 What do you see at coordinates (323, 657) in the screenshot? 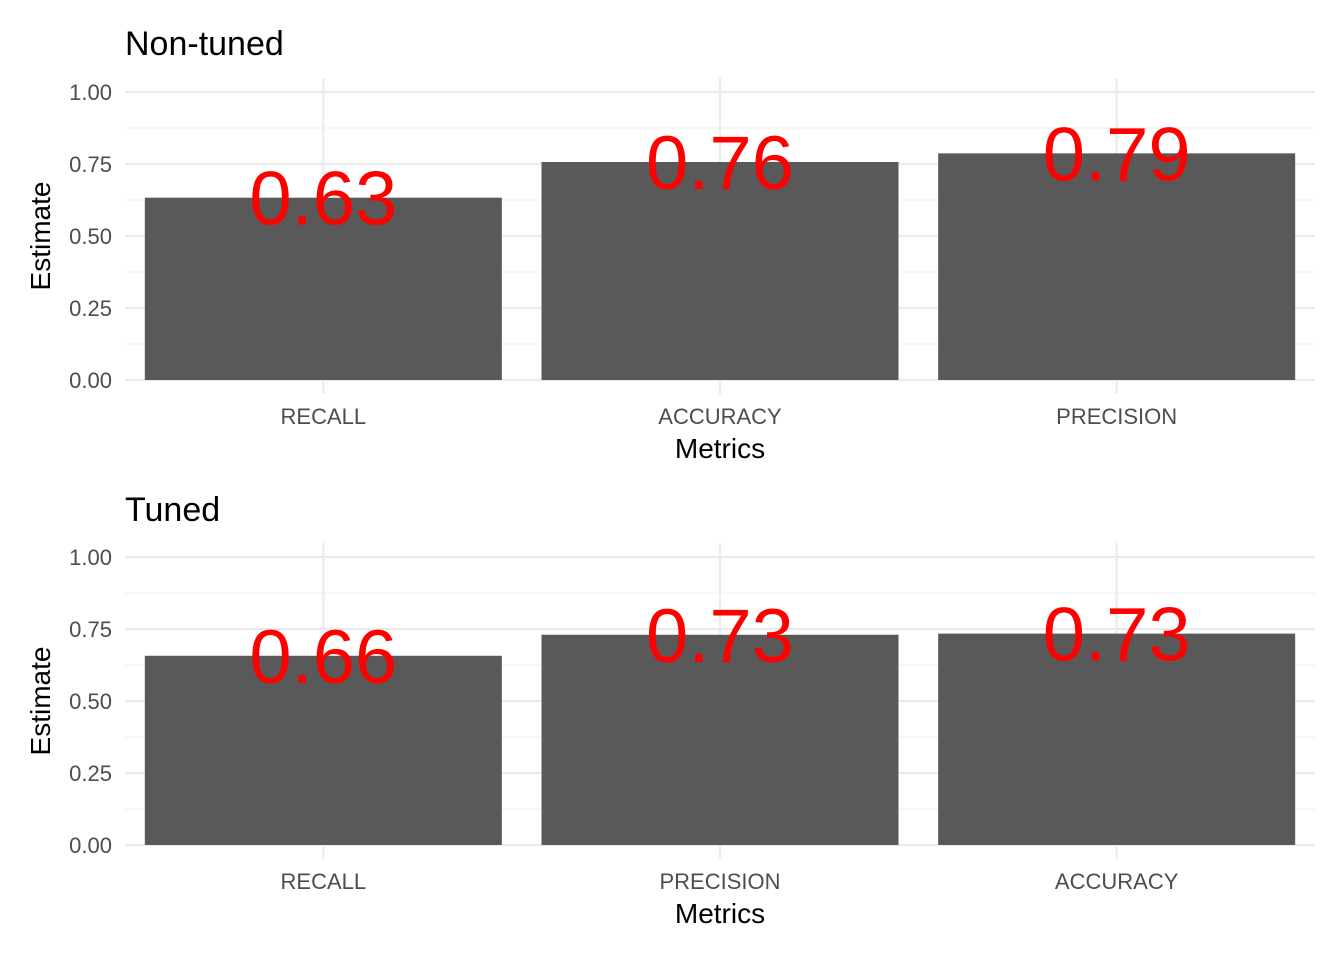
I see `data-label: 0.66` at bounding box center [323, 657].